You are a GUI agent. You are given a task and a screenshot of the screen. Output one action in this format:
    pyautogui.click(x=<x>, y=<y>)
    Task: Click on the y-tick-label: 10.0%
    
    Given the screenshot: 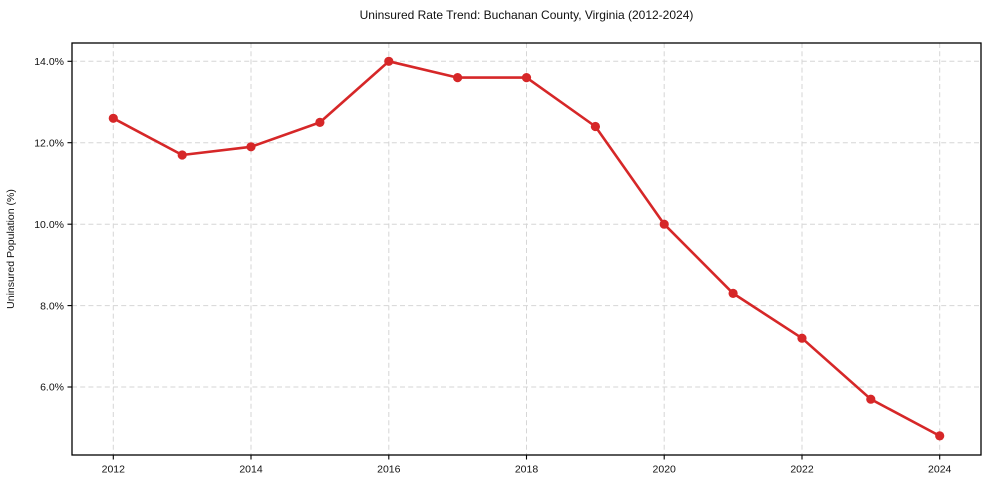 What is the action you would take?
    pyautogui.click(x=49, y=225)
    